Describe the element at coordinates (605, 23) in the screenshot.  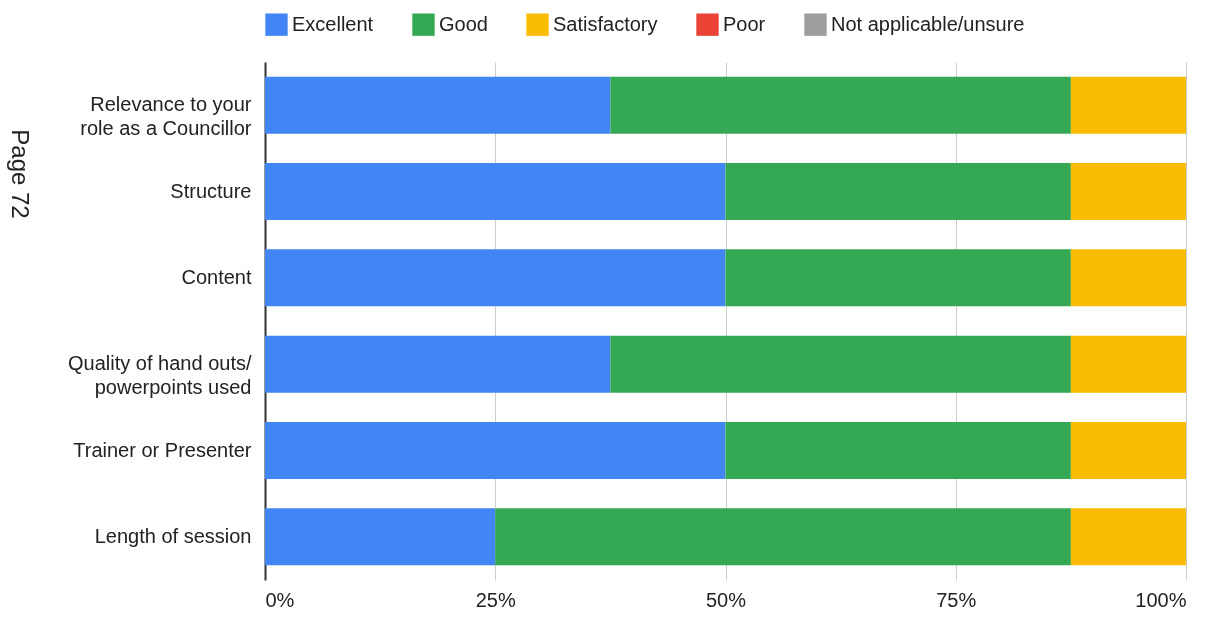
I see `legend-label: Satisfactory` at that location.